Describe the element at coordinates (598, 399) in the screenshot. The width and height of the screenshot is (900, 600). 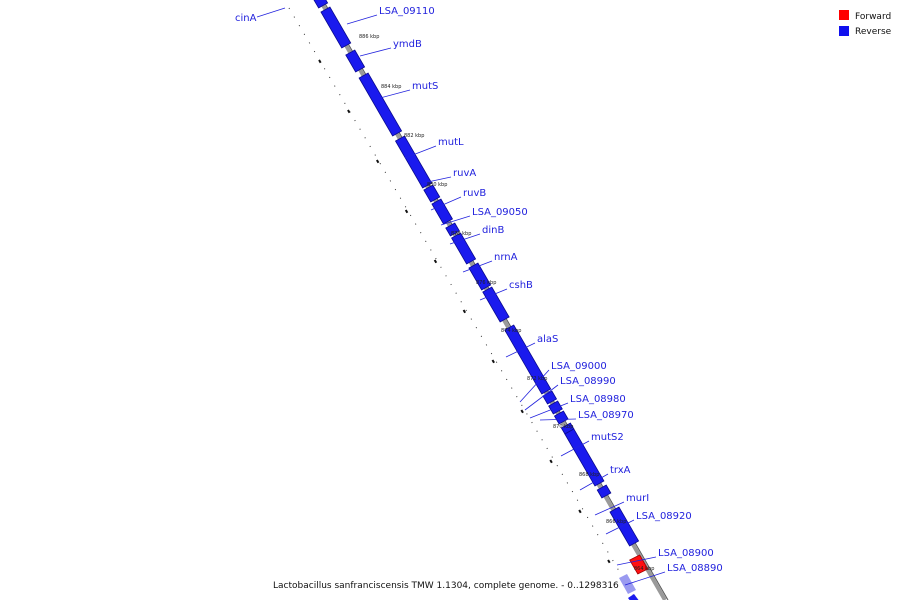
I see `gene-label-lsa_08980: LSA_08980` at that location.